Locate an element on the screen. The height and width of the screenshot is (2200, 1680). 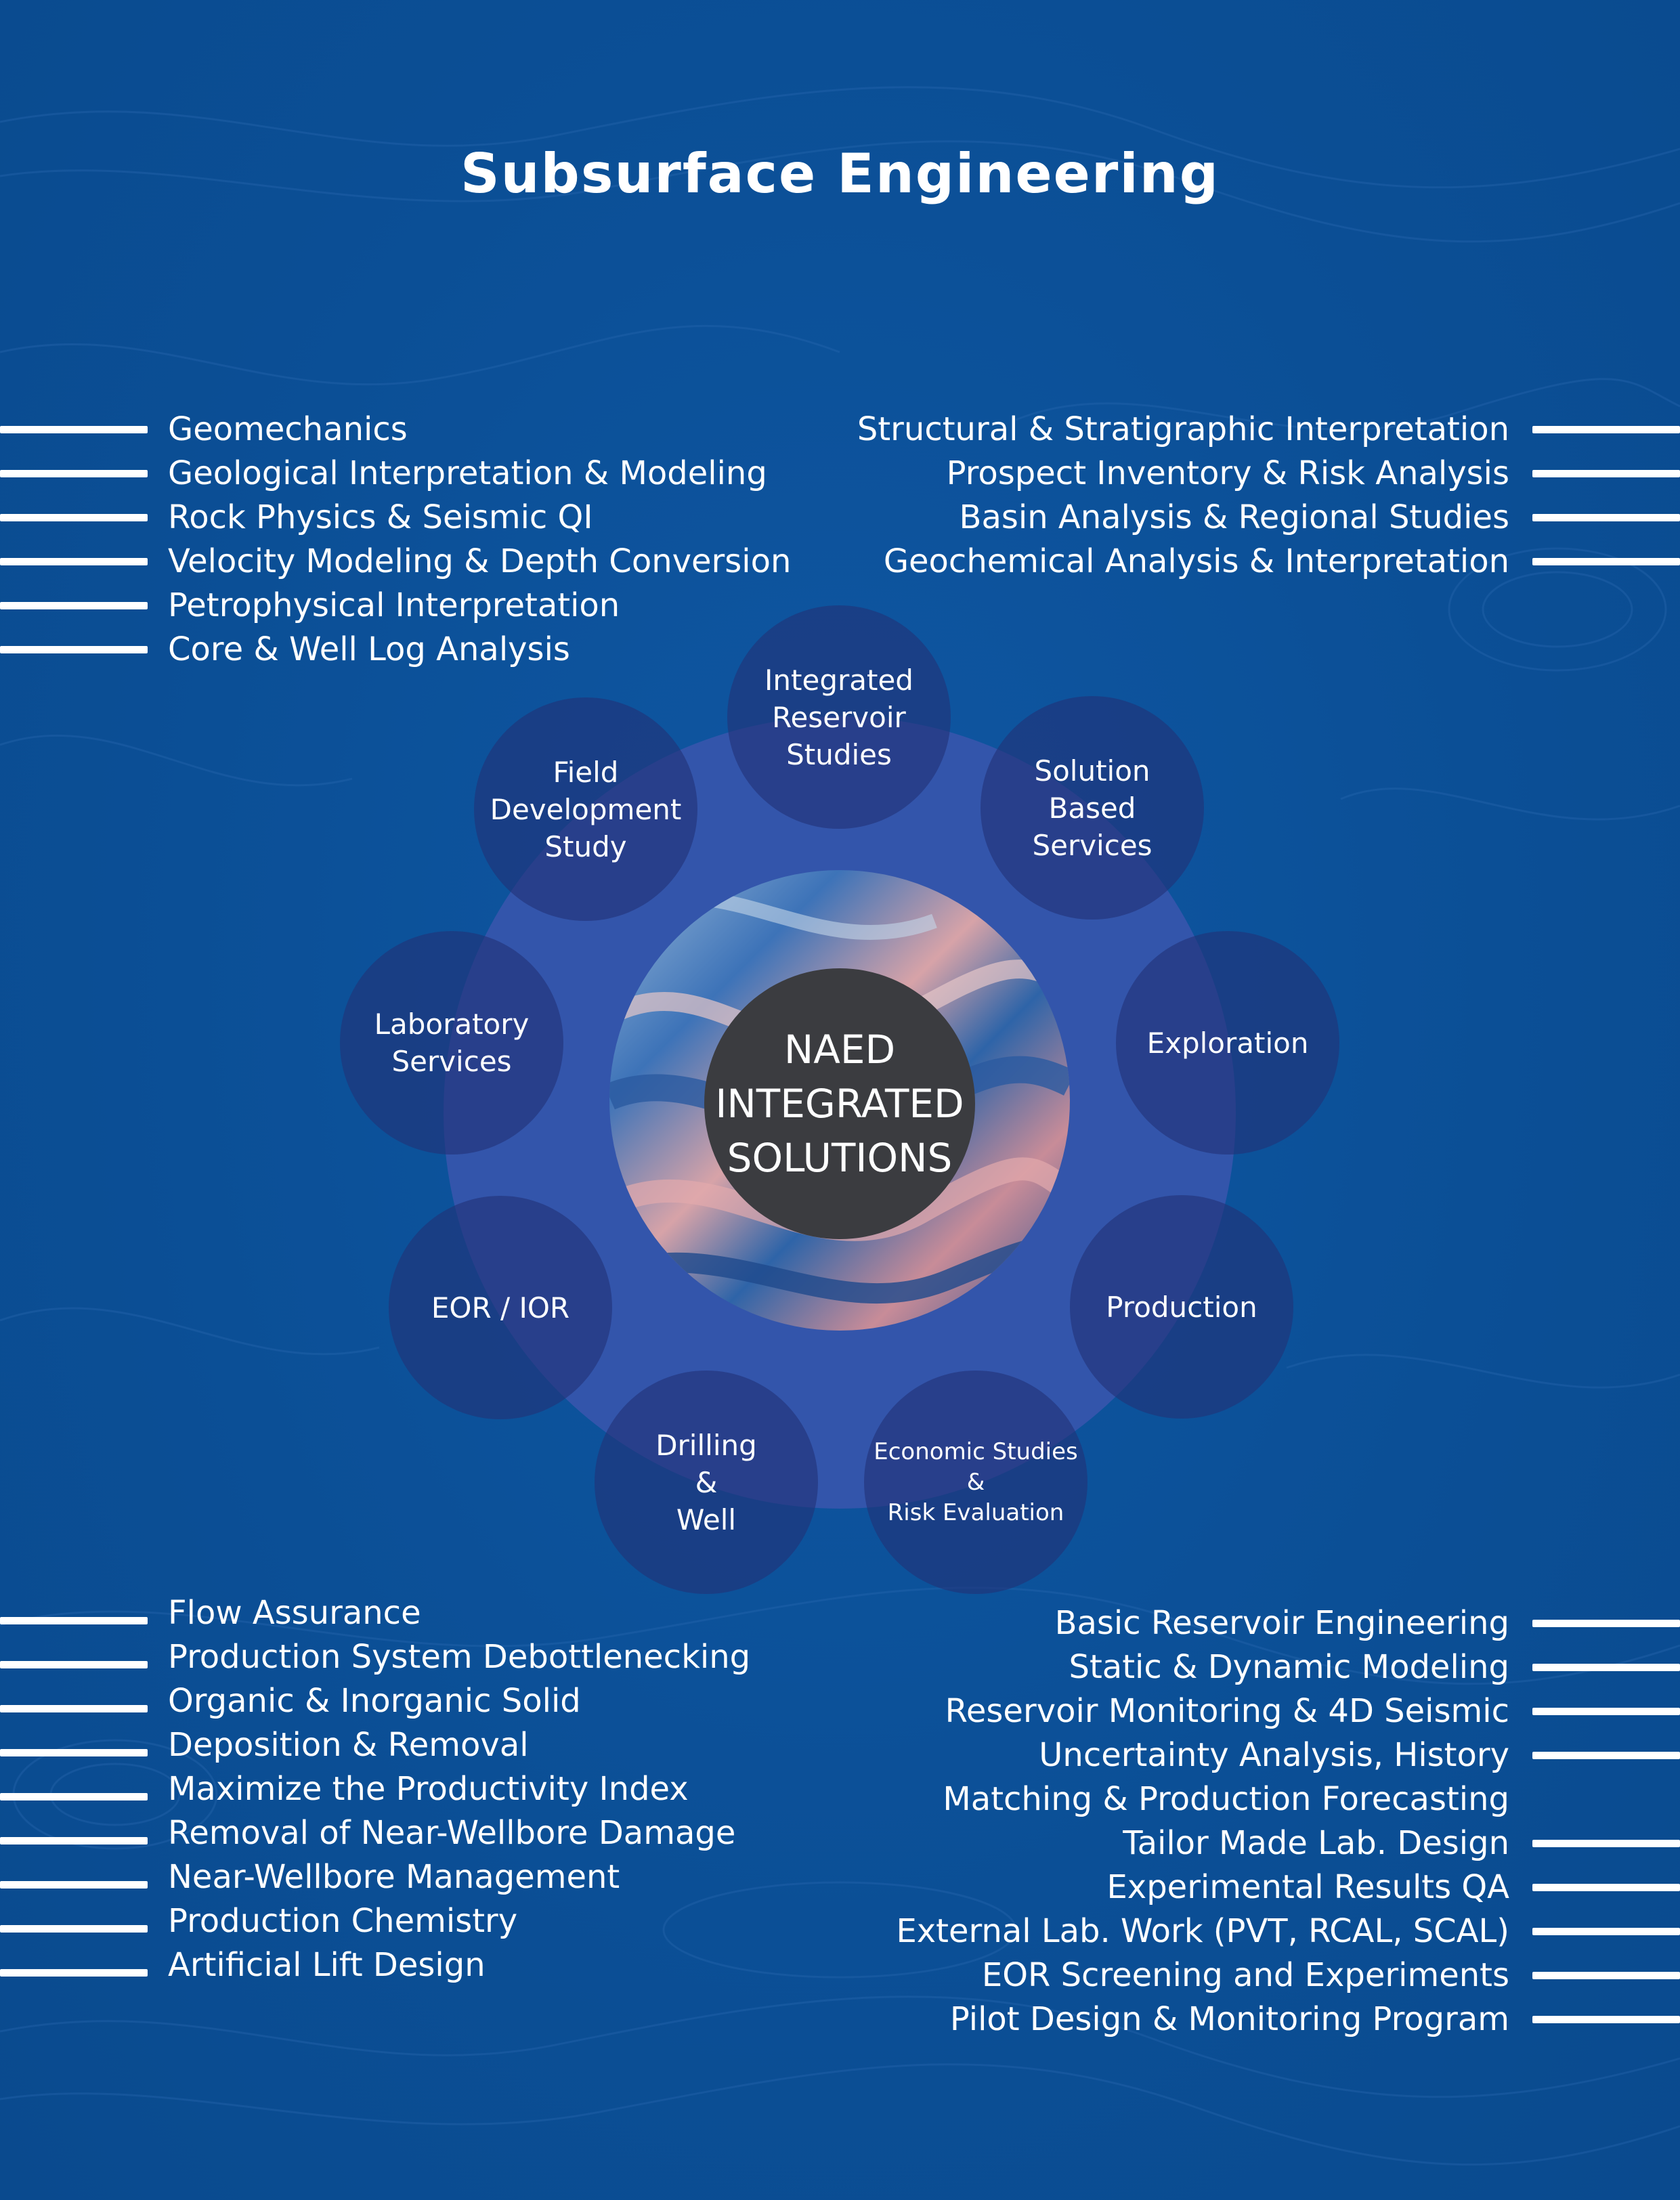
list-item: Uncertainty Analysis, History is located at coordinates (1288, 1755).